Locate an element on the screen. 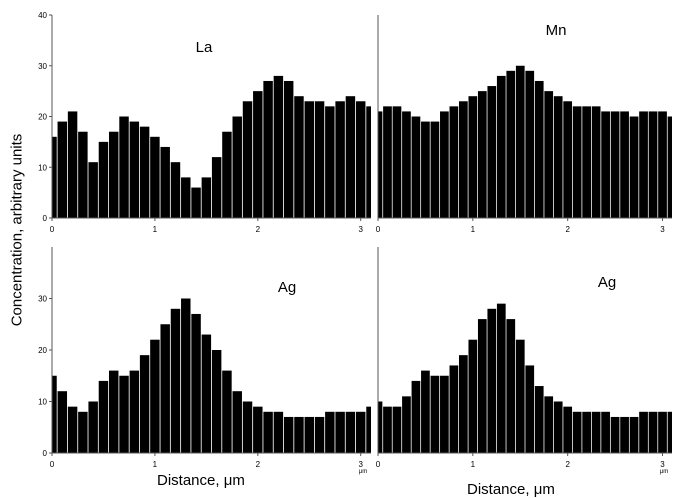 The image size is (674, 498). x-tick-label-3-4: 3 is located at coordinates (360, 464).